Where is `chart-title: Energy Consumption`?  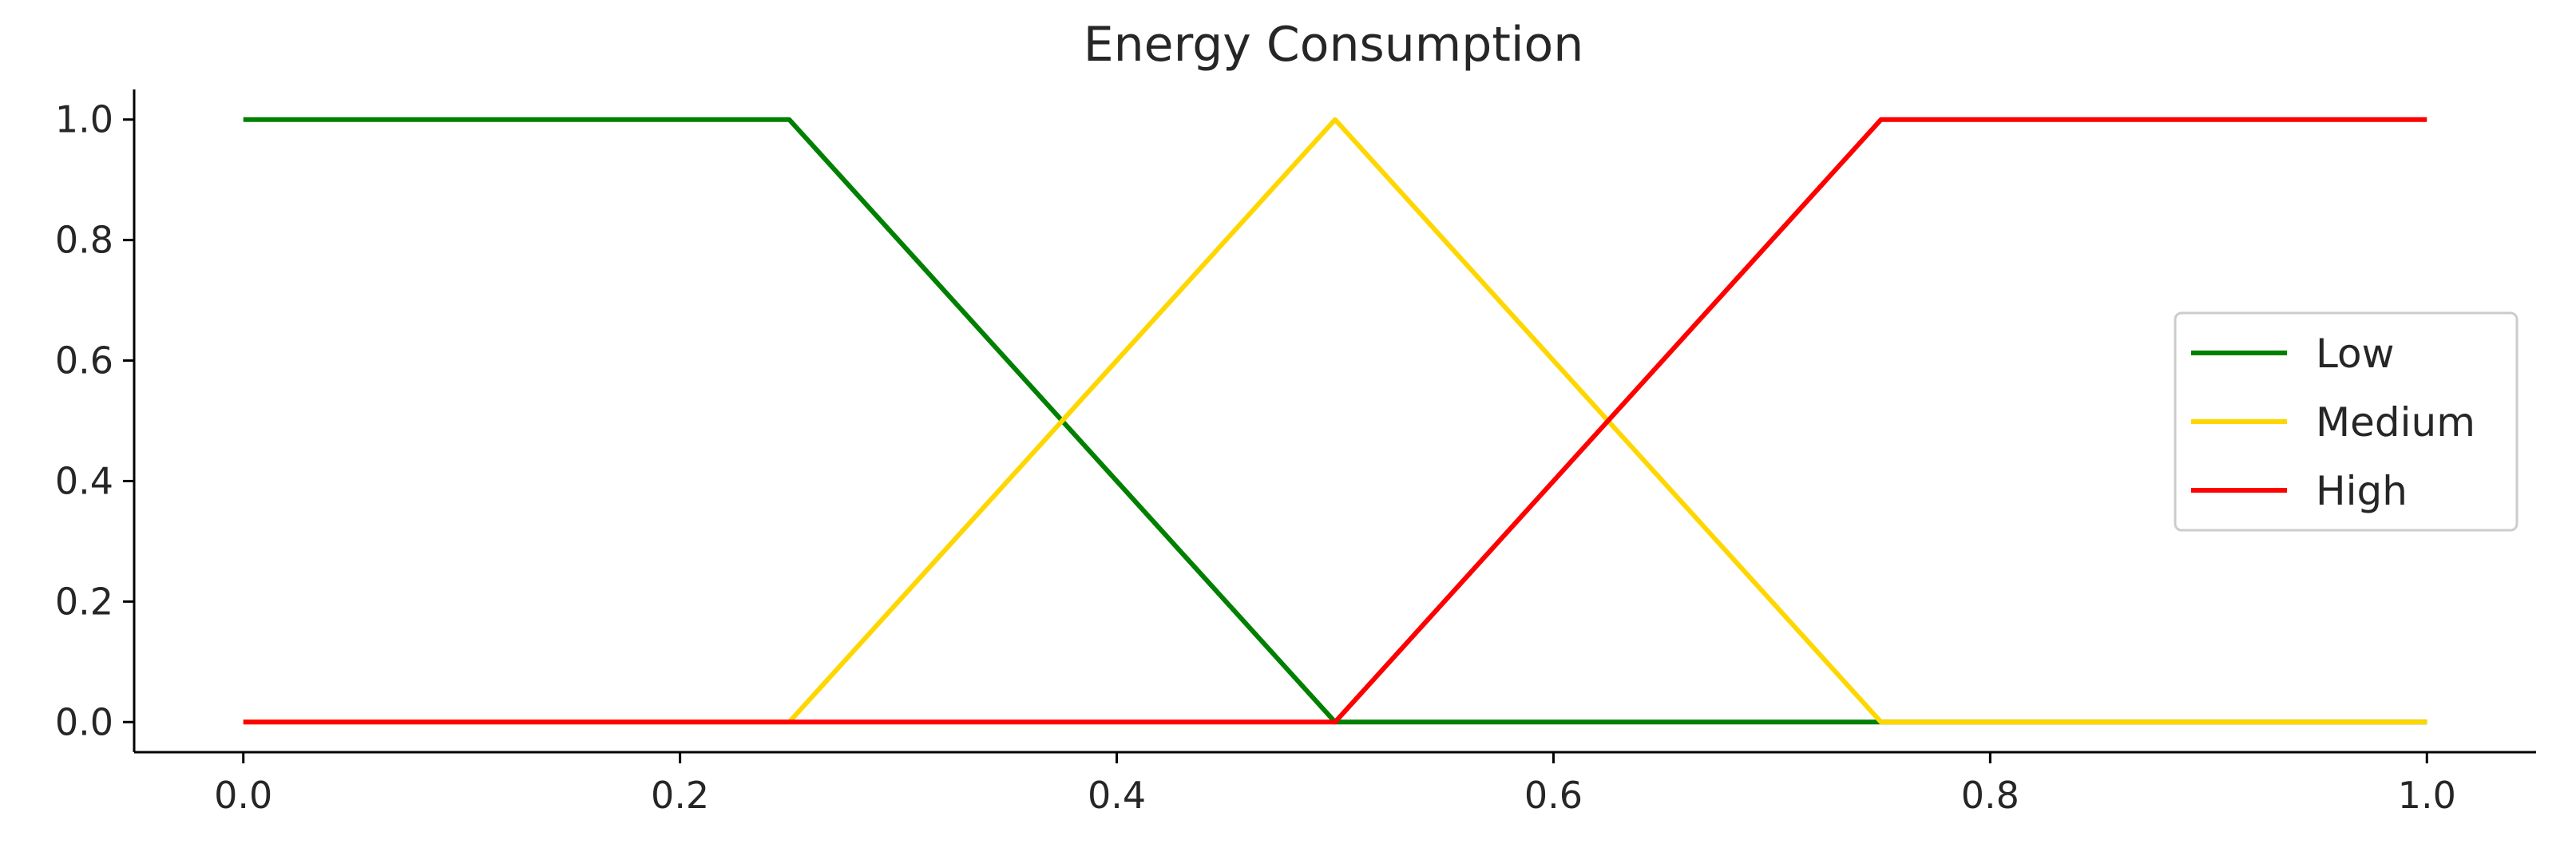 chart-title: Energy Consumption is located at coordinates (1334, 45).